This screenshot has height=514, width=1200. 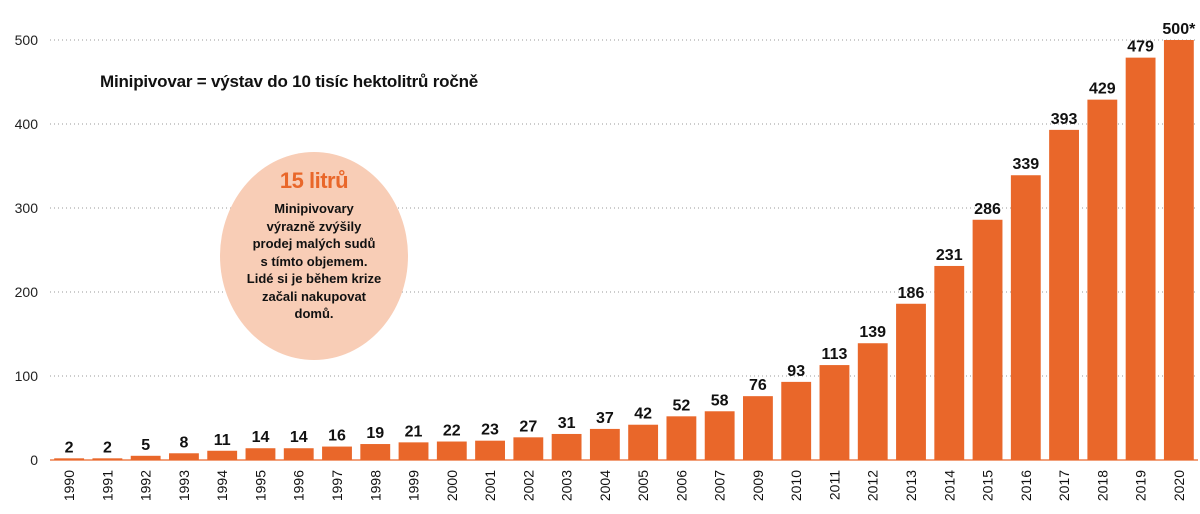 I want to click on data-label: 19, so click(x=375, y=433).